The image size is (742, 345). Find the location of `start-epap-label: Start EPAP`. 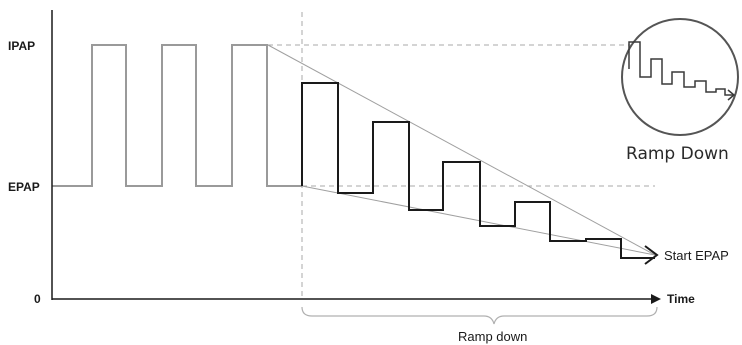

start-epap-label: Start EPAP is located at coordinates (696, 255).